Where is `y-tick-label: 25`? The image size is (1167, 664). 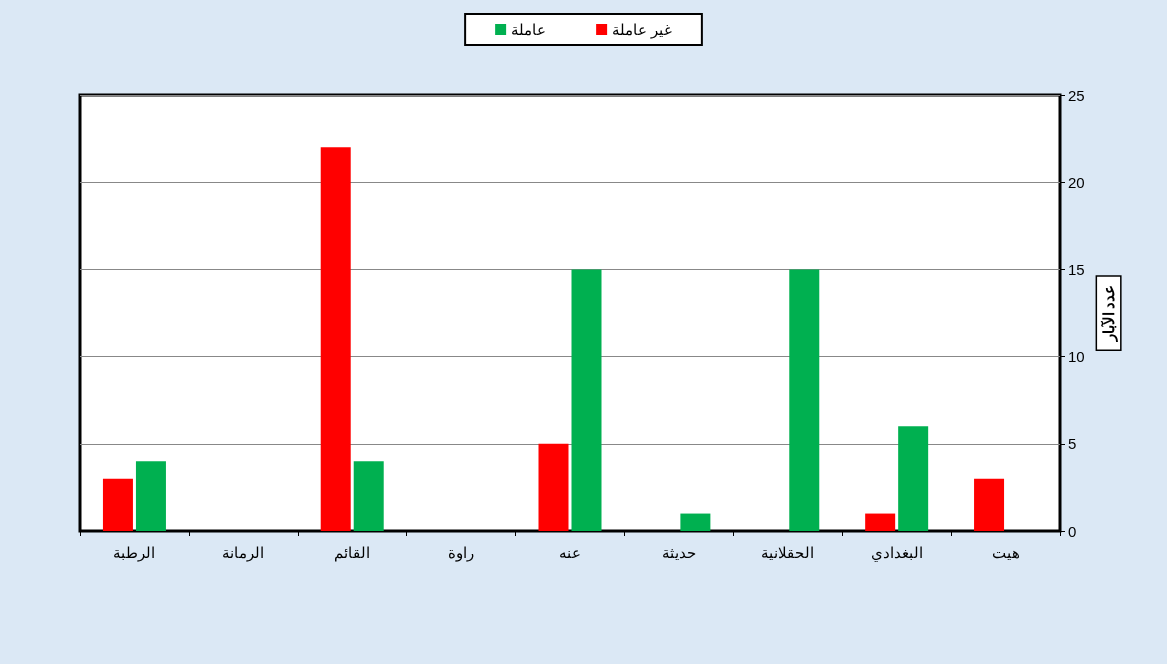
y-tick-label: 25 is located at coordinates (1076, 95).